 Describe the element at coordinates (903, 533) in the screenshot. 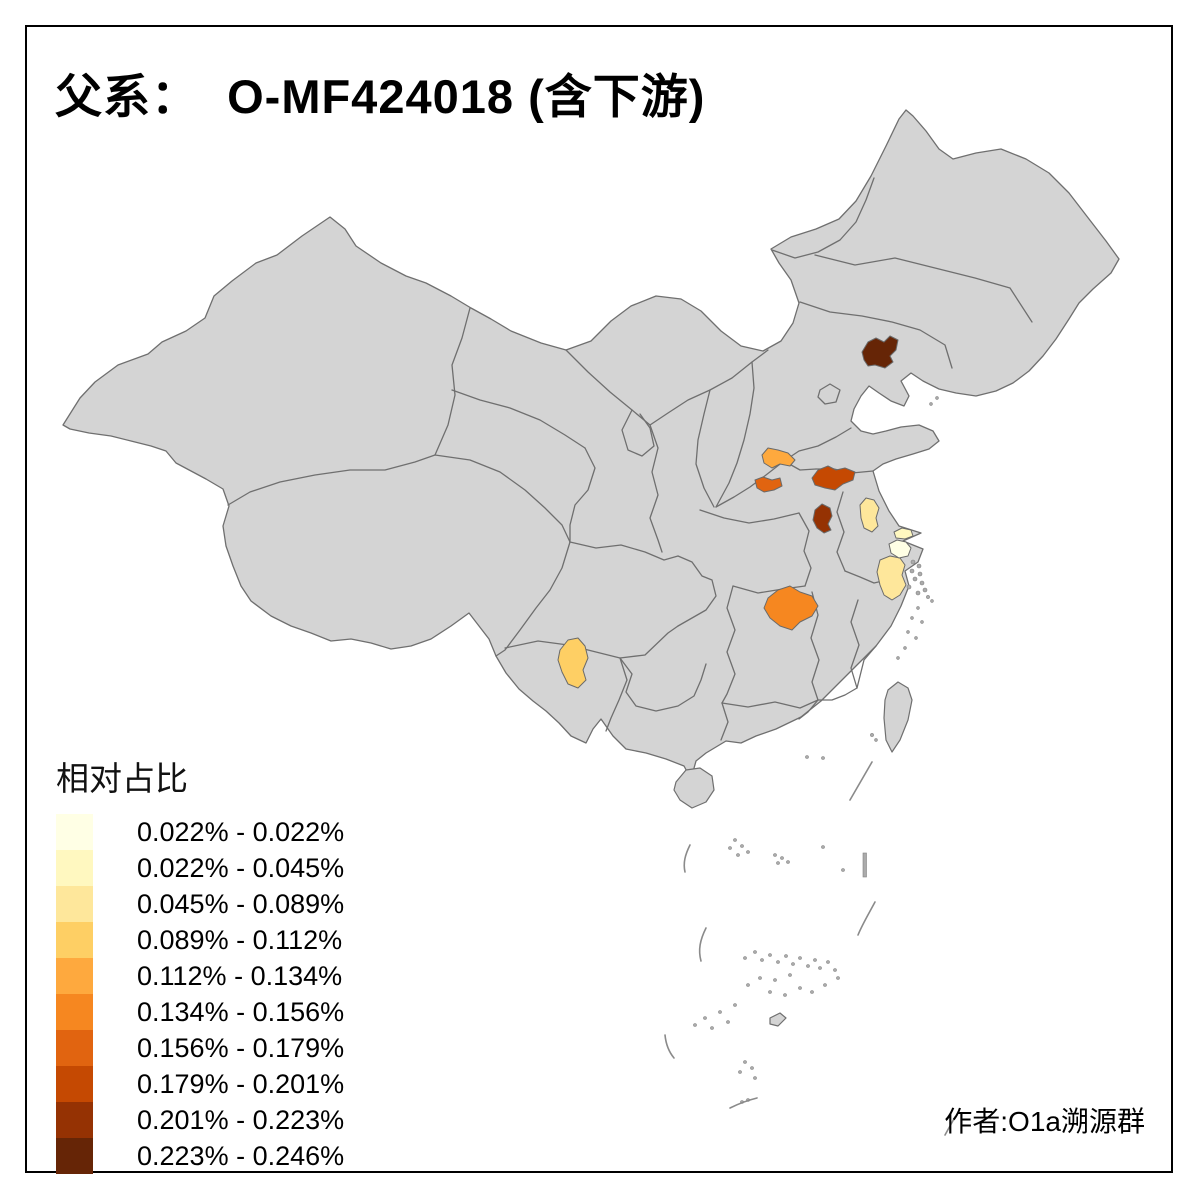

I see `map-region-jiangsu-sliver` at that location.